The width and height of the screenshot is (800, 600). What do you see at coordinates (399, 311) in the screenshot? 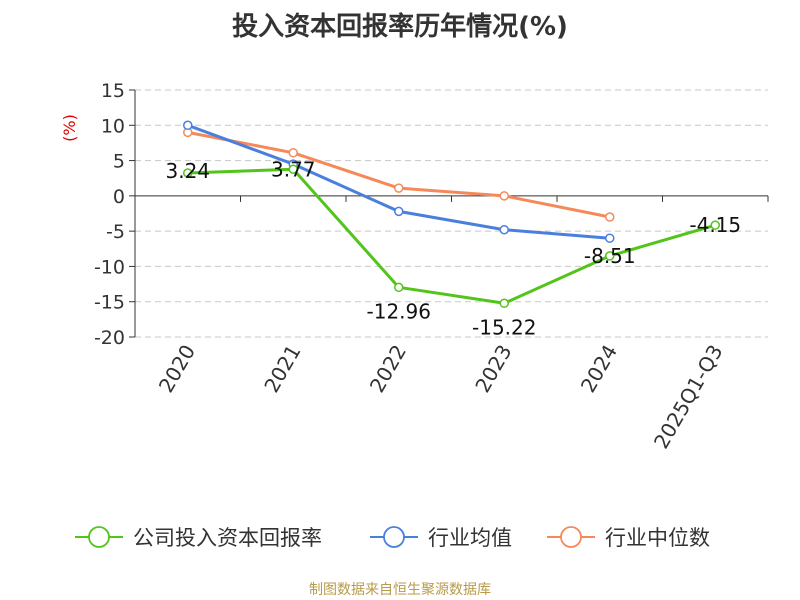
I see `data-label: -12.96` at bounding box center [399, 311].